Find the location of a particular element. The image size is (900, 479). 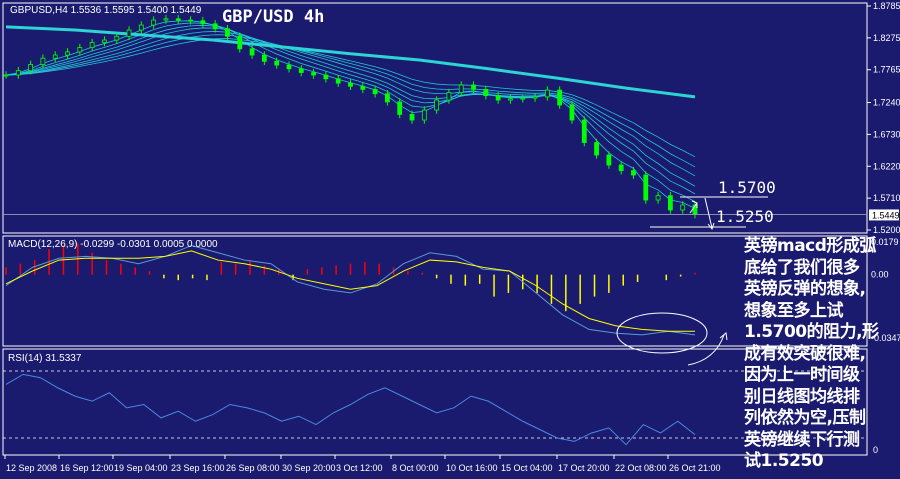

price-tick-label: 1.6220 is located at coordinates (886, 166).